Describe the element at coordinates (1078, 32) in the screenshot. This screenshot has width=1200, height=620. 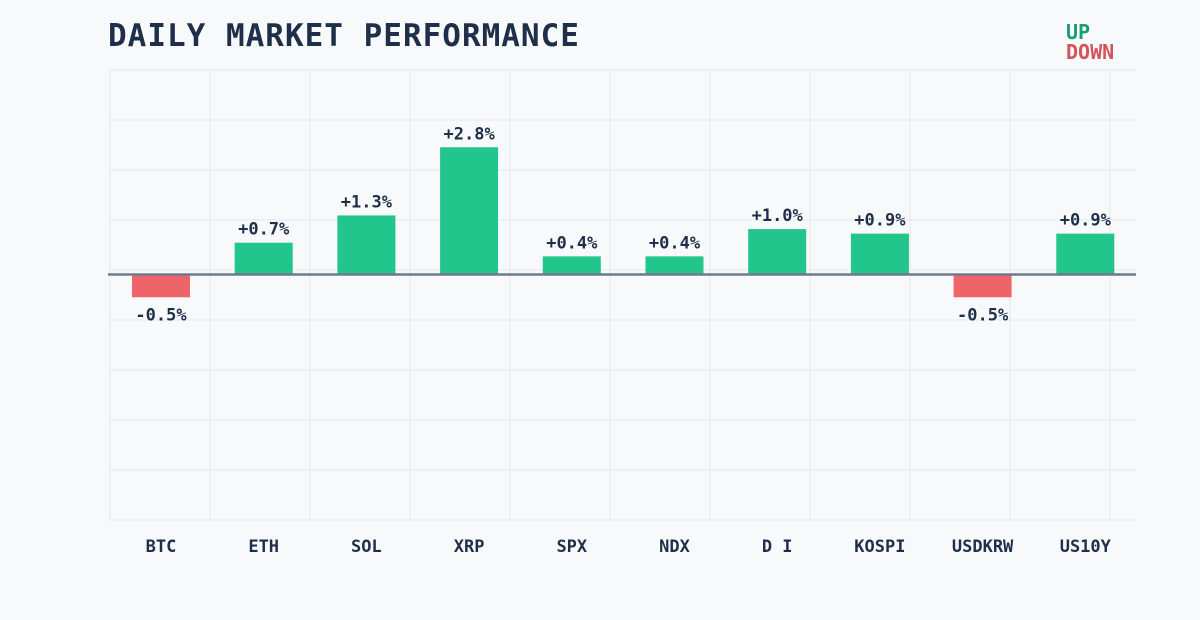
I see `legend-up: UP` at that location.